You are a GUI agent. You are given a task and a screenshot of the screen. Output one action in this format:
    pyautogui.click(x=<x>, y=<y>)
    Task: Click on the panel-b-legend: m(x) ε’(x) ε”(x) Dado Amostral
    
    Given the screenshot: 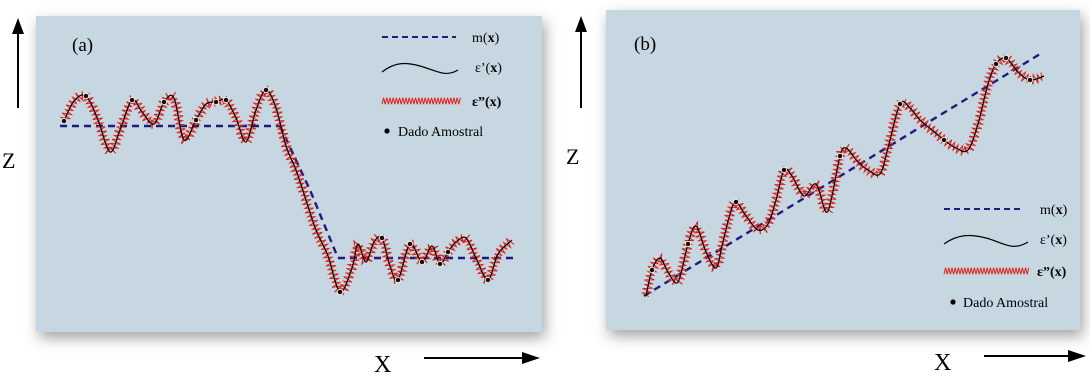 What is the action you would take?
    pyautogui.click(x=1005, y=257)
    